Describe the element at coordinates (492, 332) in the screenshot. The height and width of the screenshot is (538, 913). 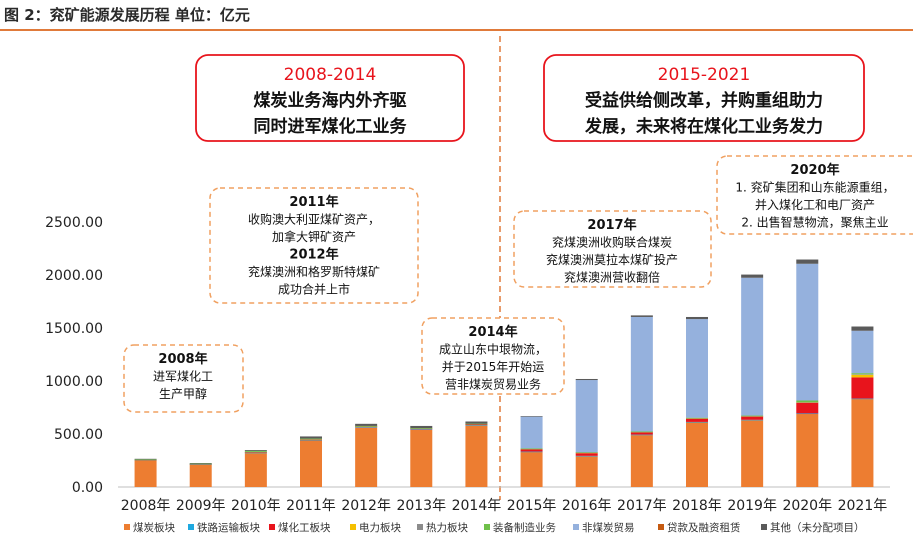
I see `annotation-year: 2014年` at that location.